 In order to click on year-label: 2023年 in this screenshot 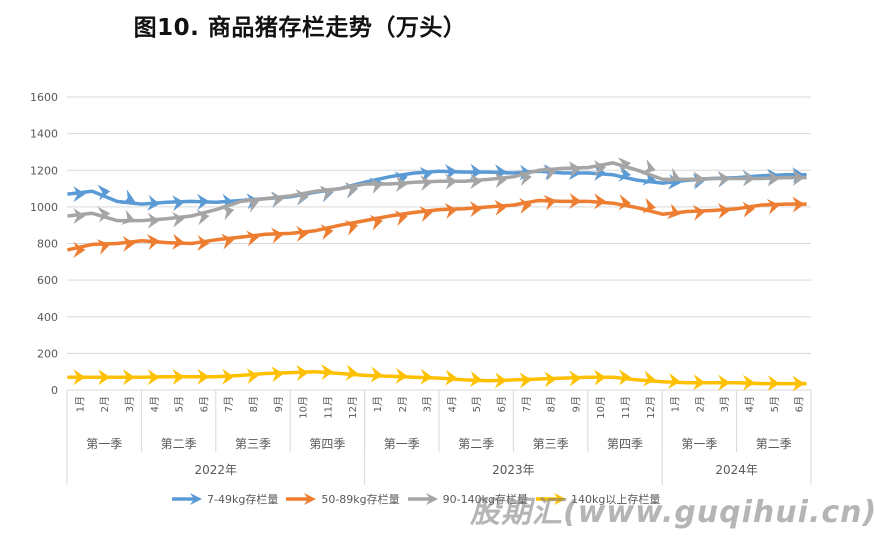, I will do `click(513, 470)`.